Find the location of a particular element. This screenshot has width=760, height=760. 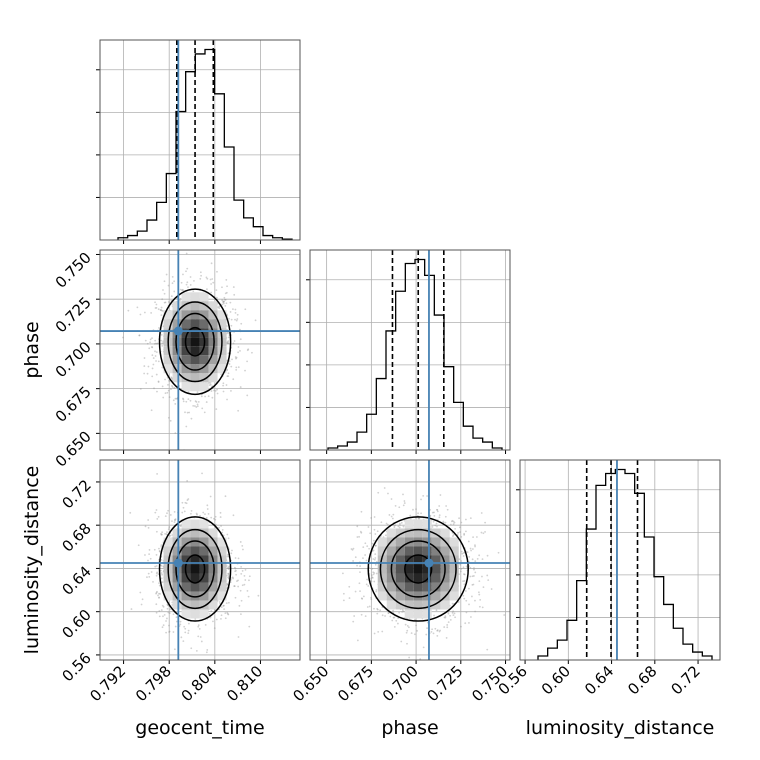

tick-label-x: 0.725 is located at coordinates (445, 683).